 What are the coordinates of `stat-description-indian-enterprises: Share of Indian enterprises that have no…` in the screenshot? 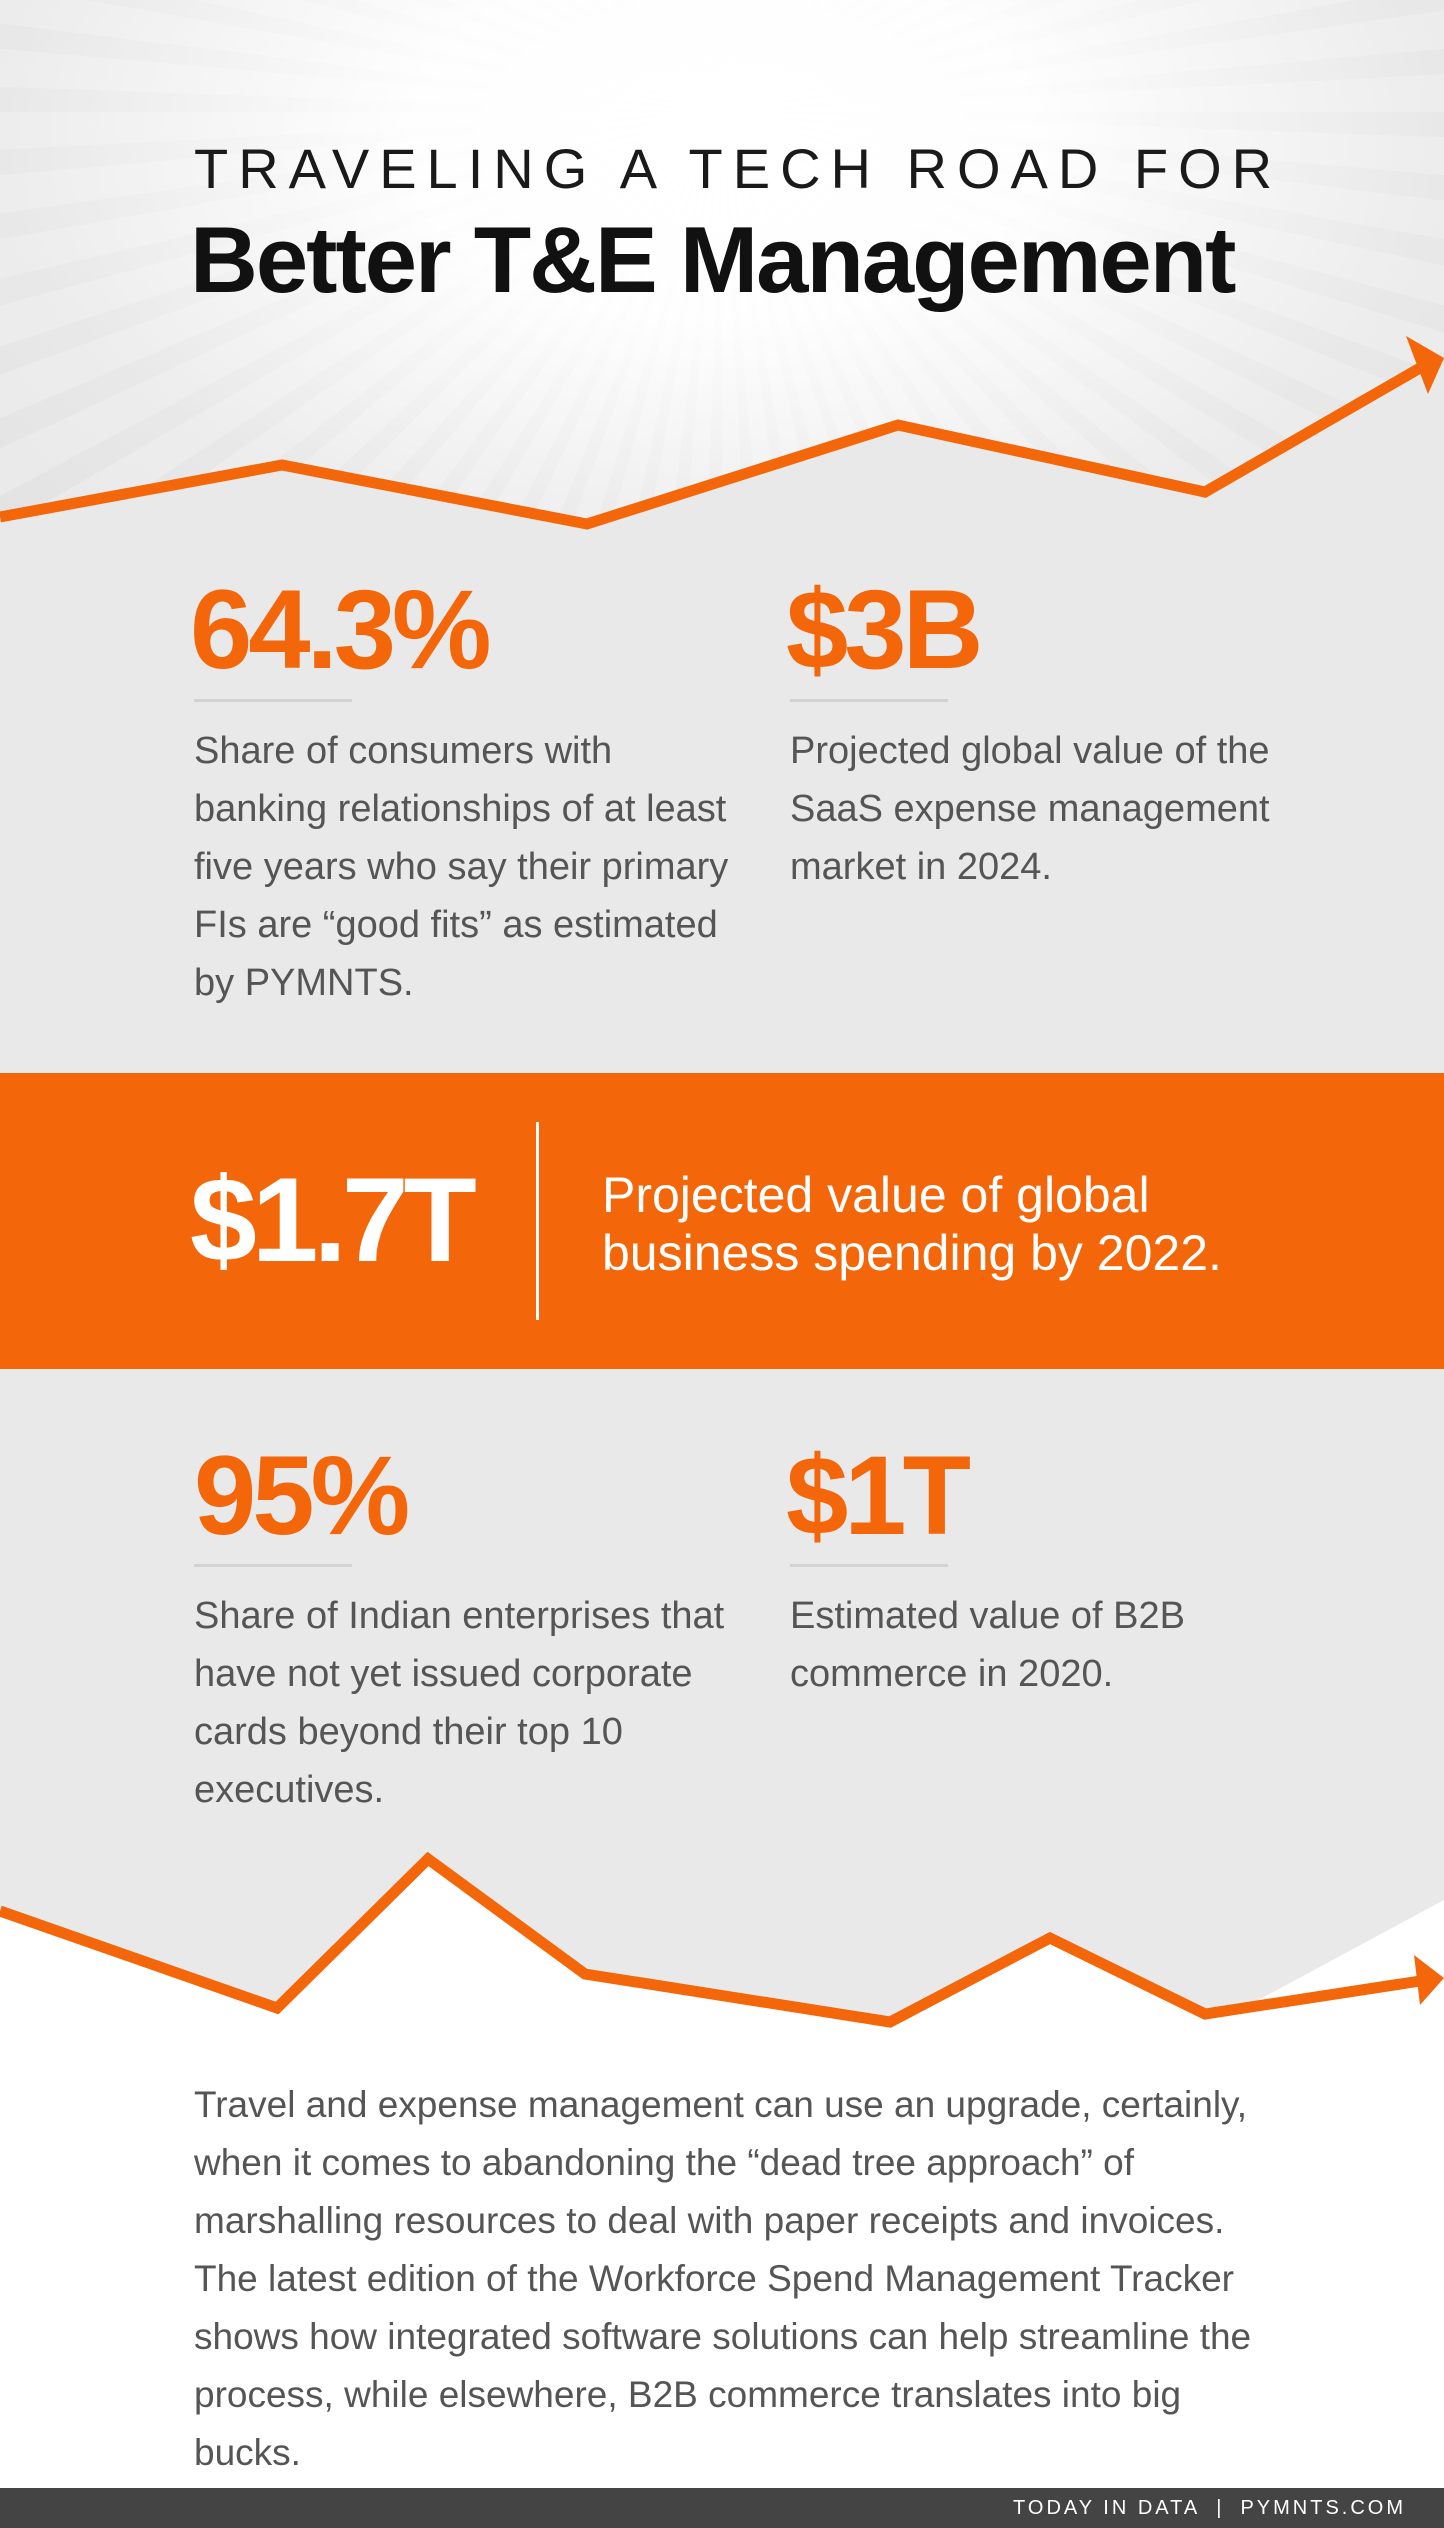 It's located at (459, 1703).